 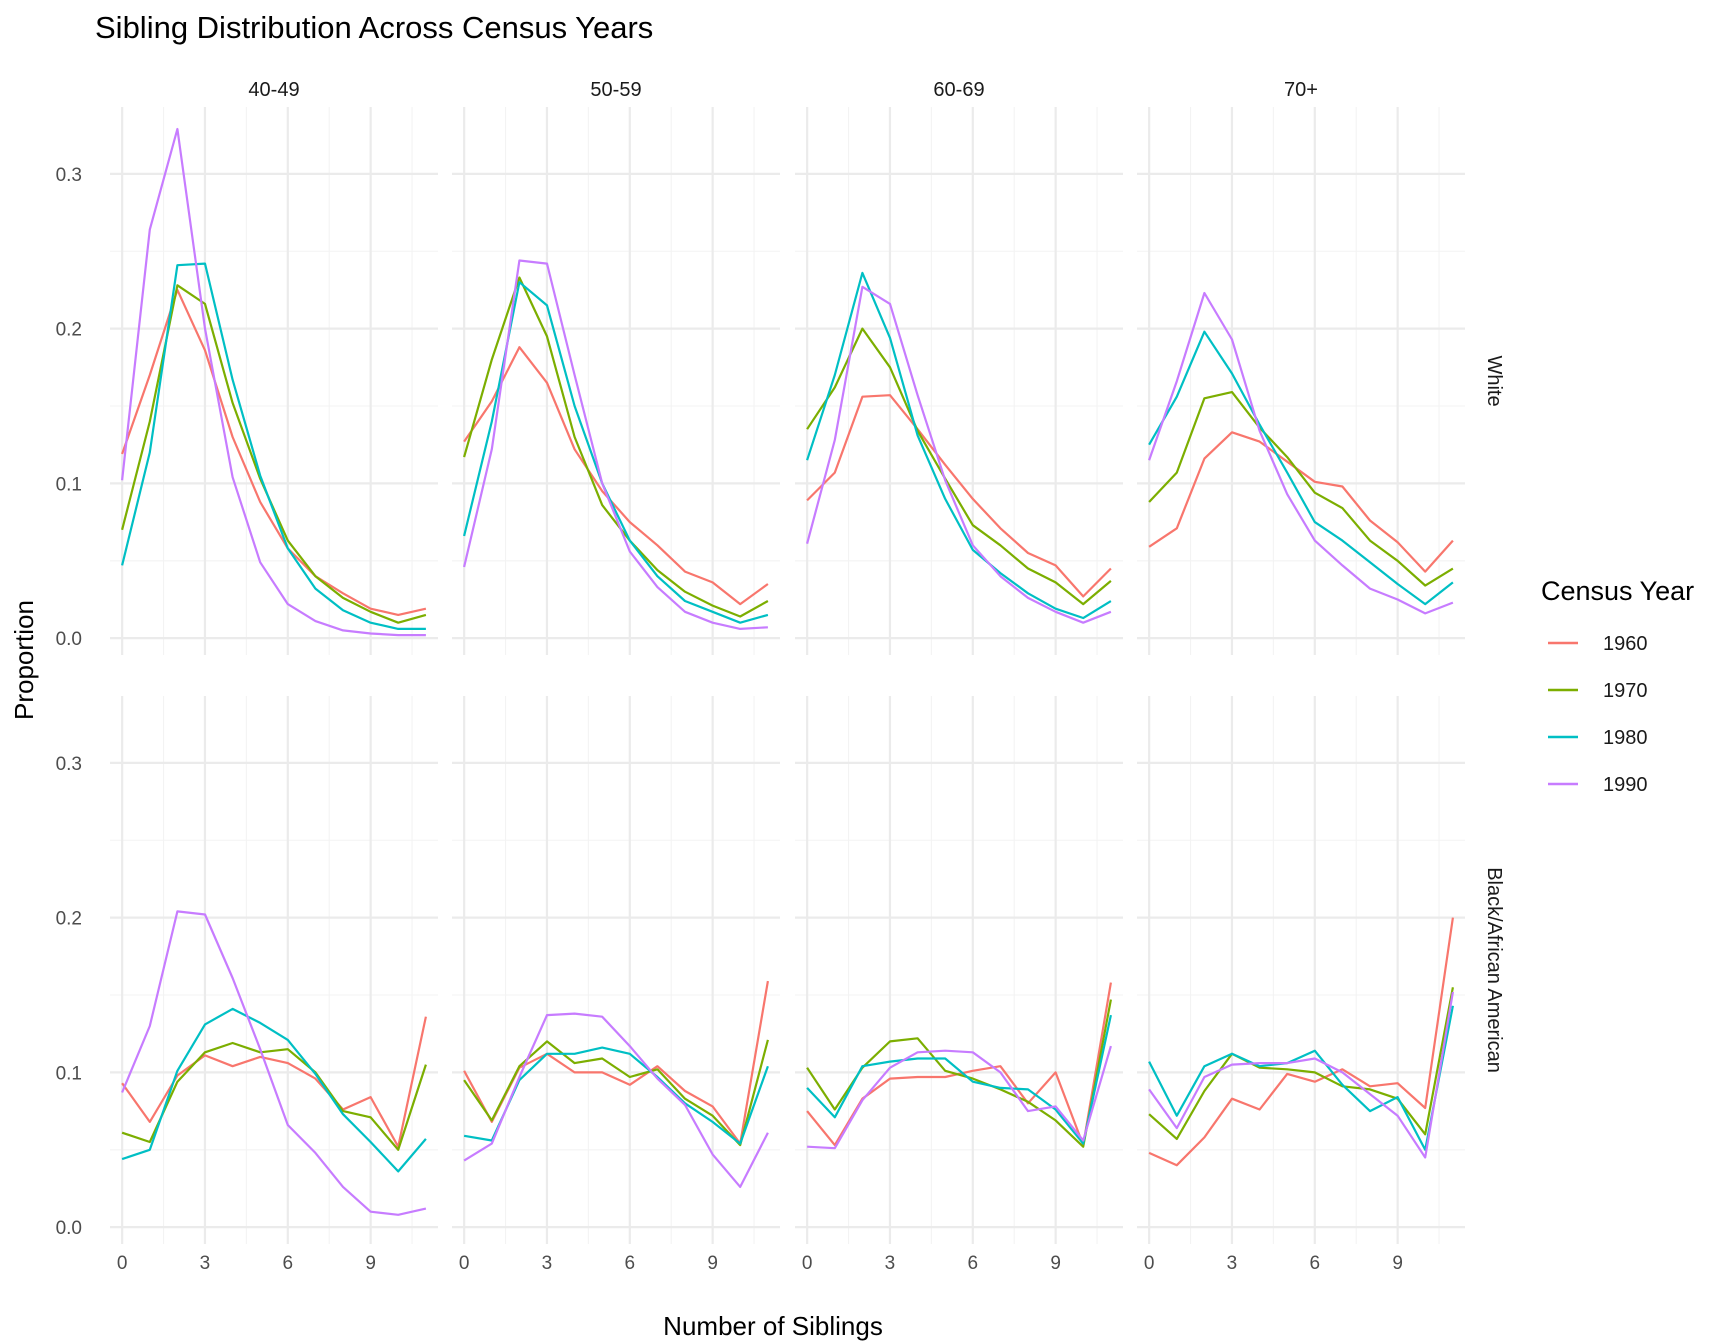 I want to click on panel-black-african-american-50-59: 0 3 6 9, so click(x=616, y=985).